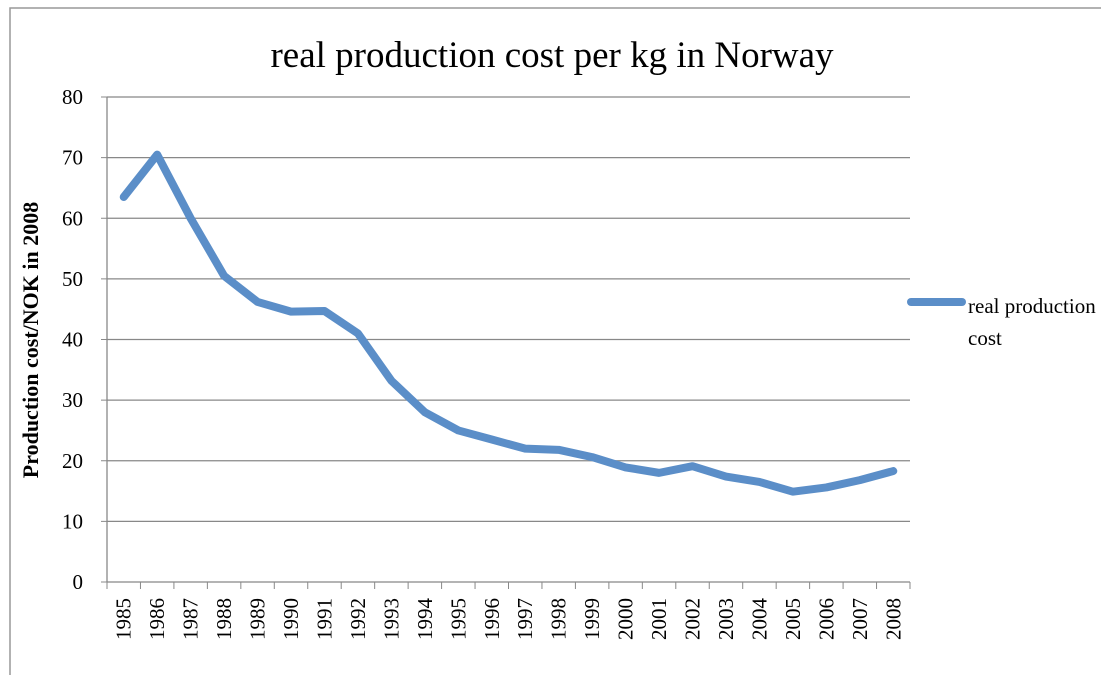 The height and width of the screenshot is (675, 1101). I want to click on y-tick-label: 40, so click(72, 340).